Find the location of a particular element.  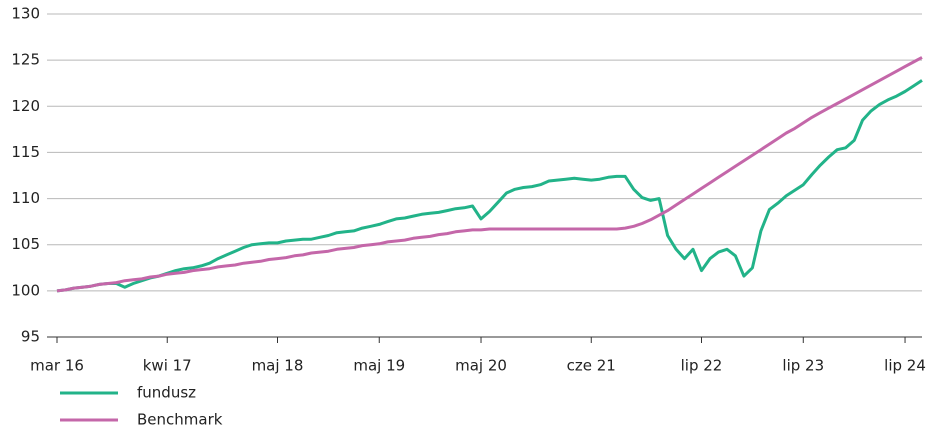

x-tick-label: kwi 17 is located at coordinates (167, 366).